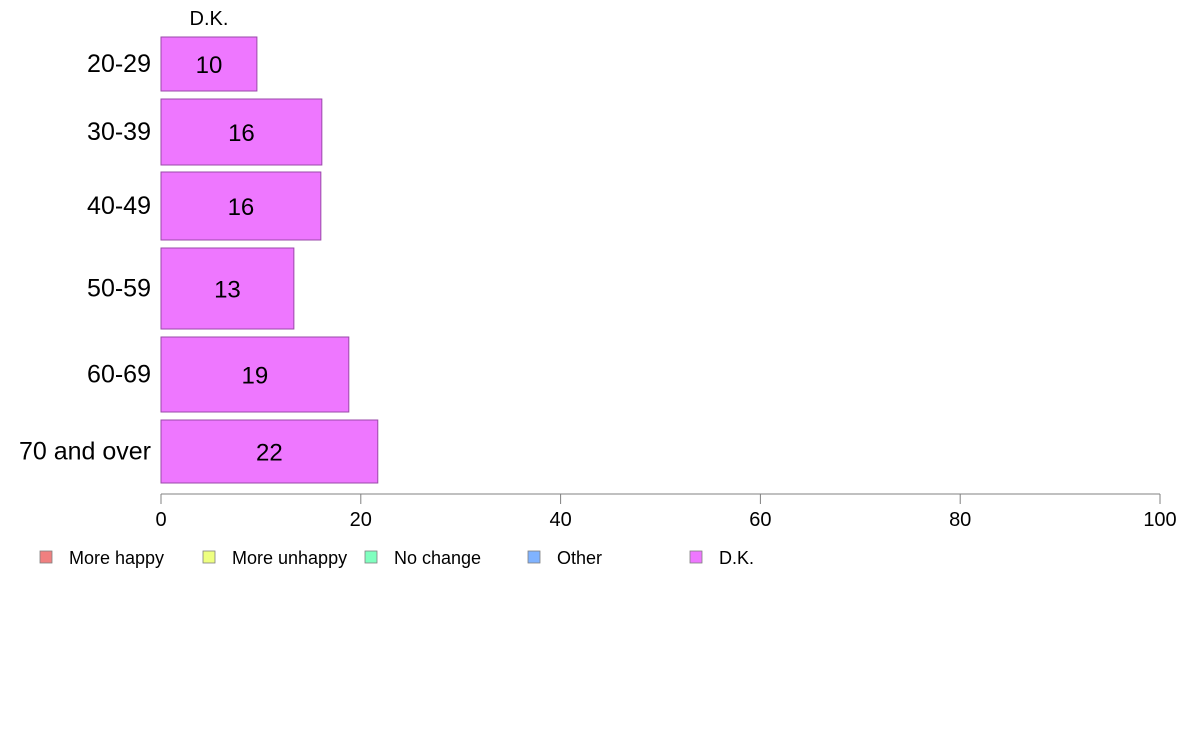  Describe the element at coordinates (579, 558) in the screenshot. I see `legend-label: Other` at that location.